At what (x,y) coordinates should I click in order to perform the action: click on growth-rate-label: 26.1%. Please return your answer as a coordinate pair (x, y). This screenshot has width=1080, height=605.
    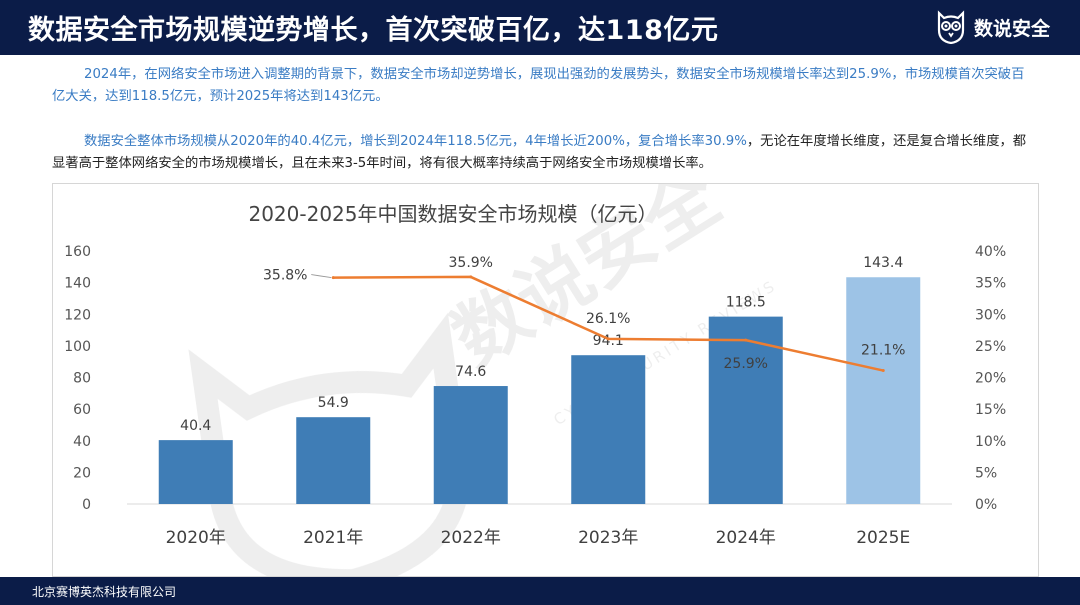
    Looking at the image, I should click on (608, 319).